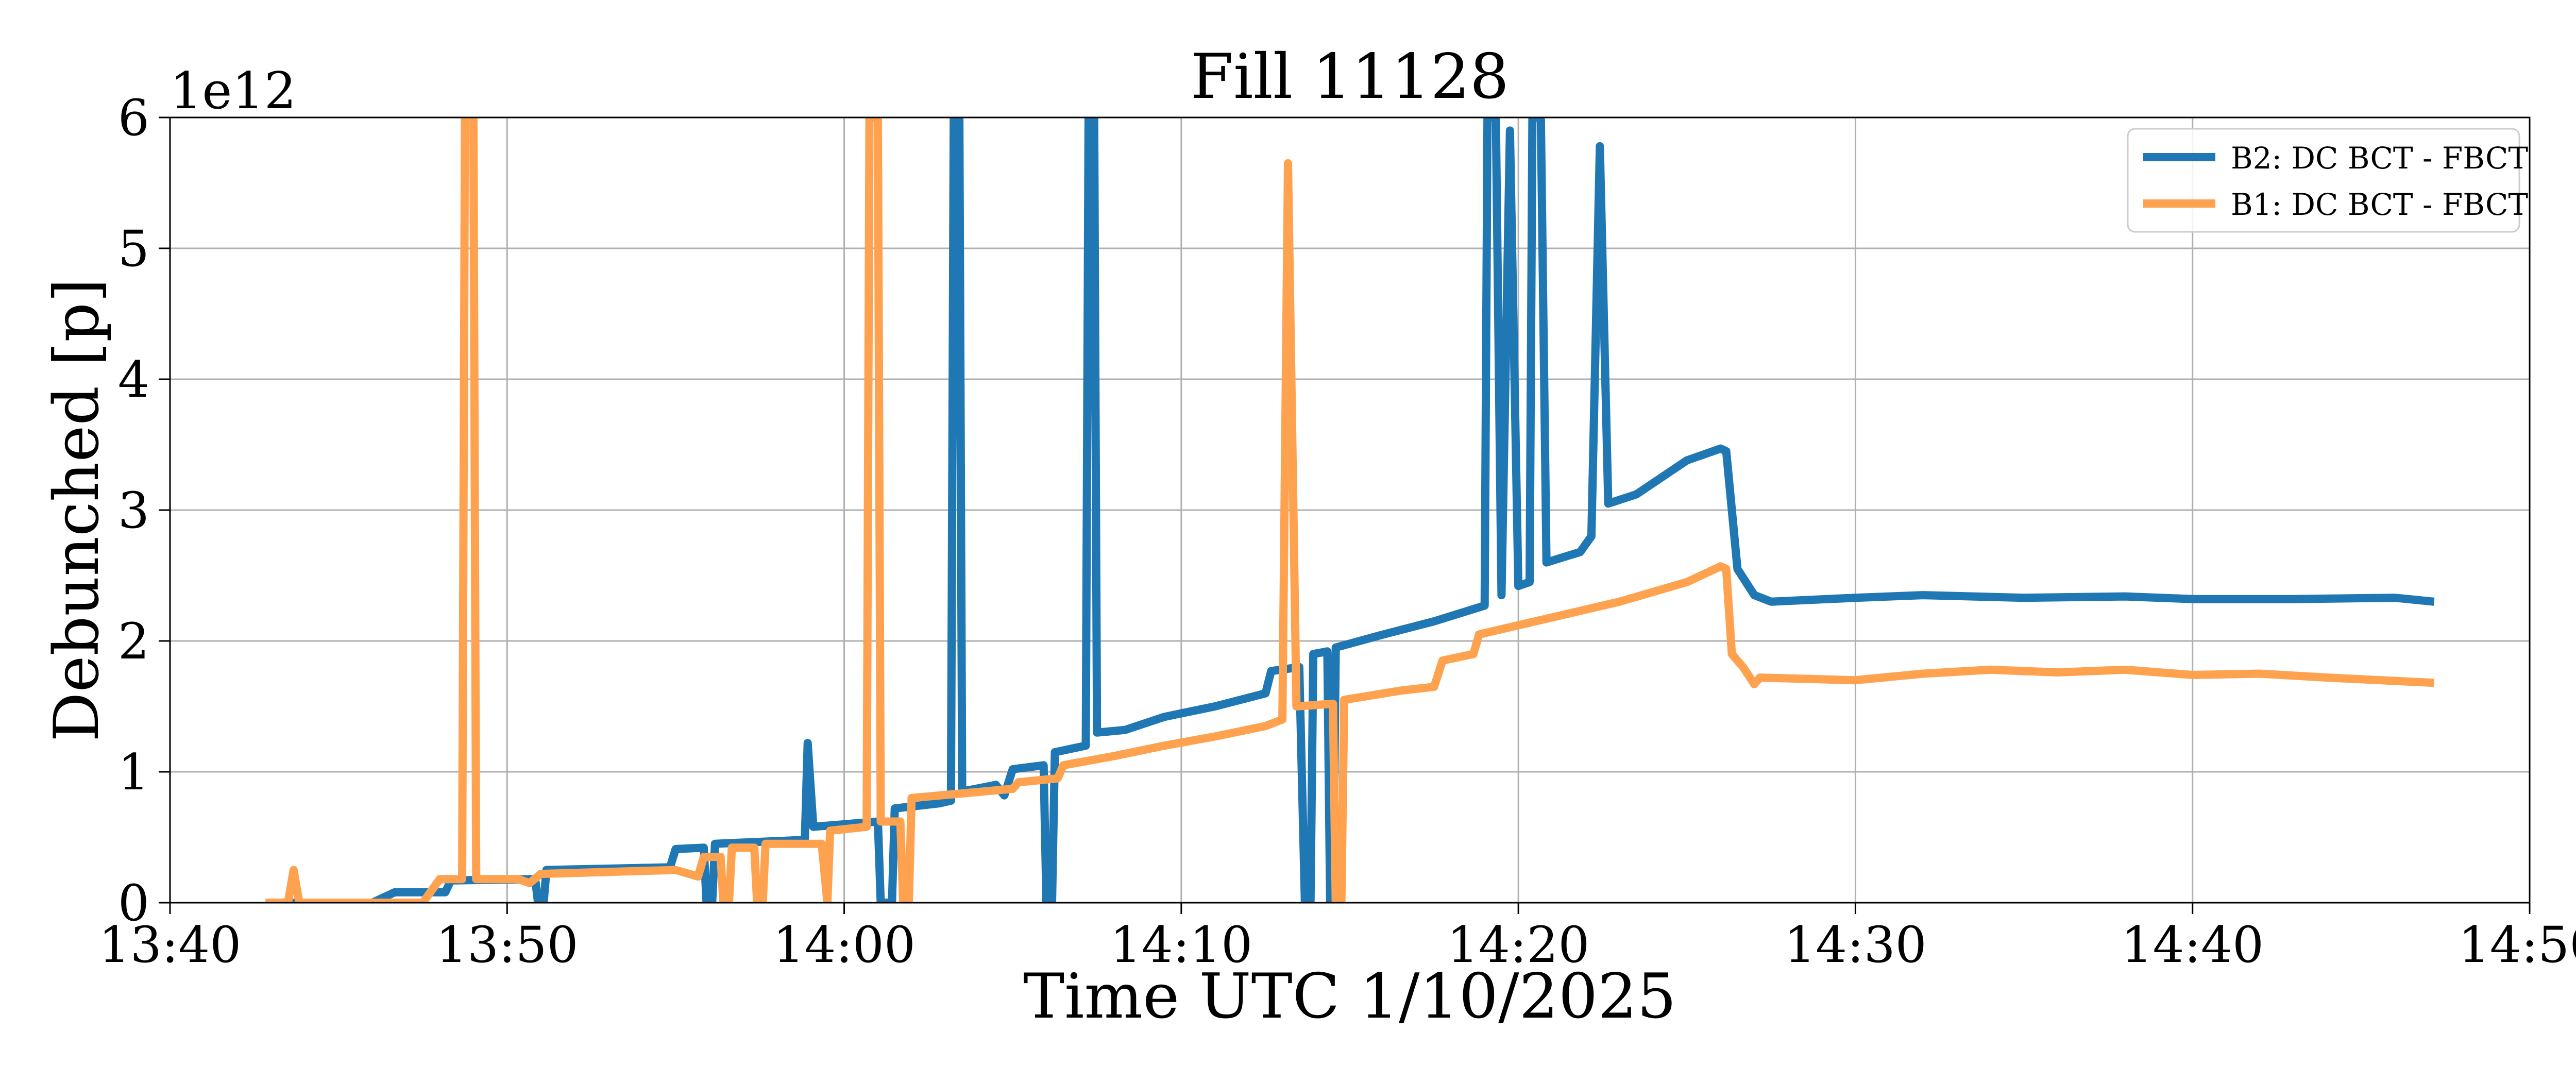  Describe the element at coordinates (2379, 158) in the screenshot. I see `legend-label-b2: B2: DC BCT - FBCT` at that location.